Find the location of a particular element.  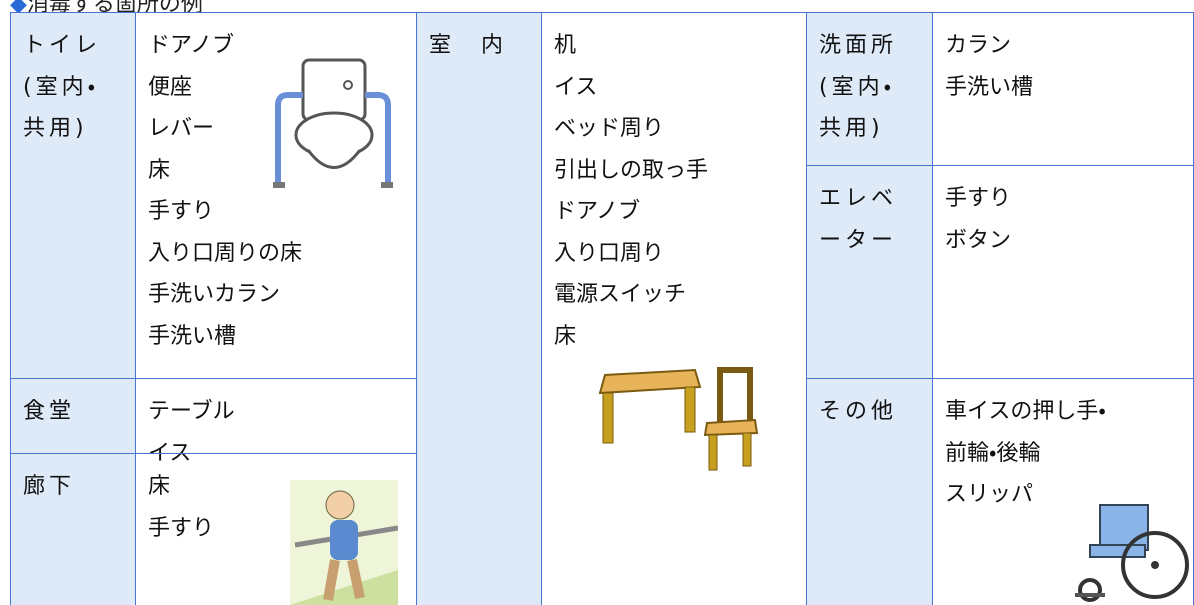

items-cell: 車イスの押し手・ 前輪・後輪スリッパ is located at coordinates (1063, 491).